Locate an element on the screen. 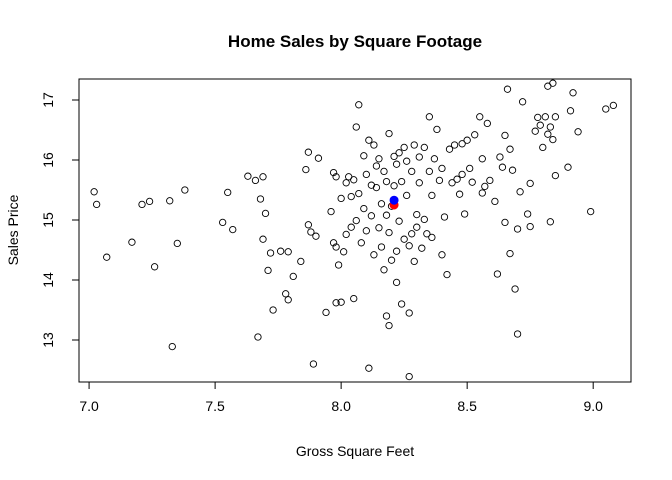  y-tick-label: 15 is located at coordinates (48, 220).